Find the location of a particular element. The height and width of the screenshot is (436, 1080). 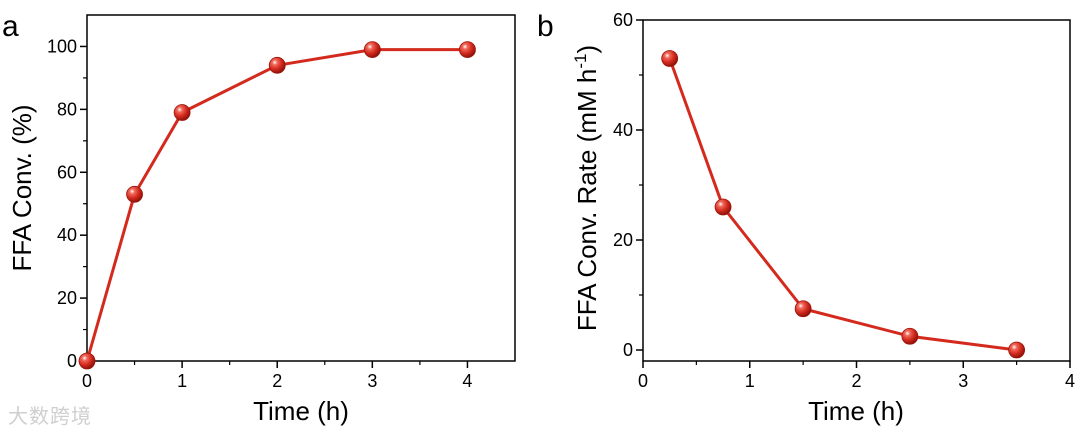

panel-b-x-tick-label: 0 is located at coordinates (643, 381).